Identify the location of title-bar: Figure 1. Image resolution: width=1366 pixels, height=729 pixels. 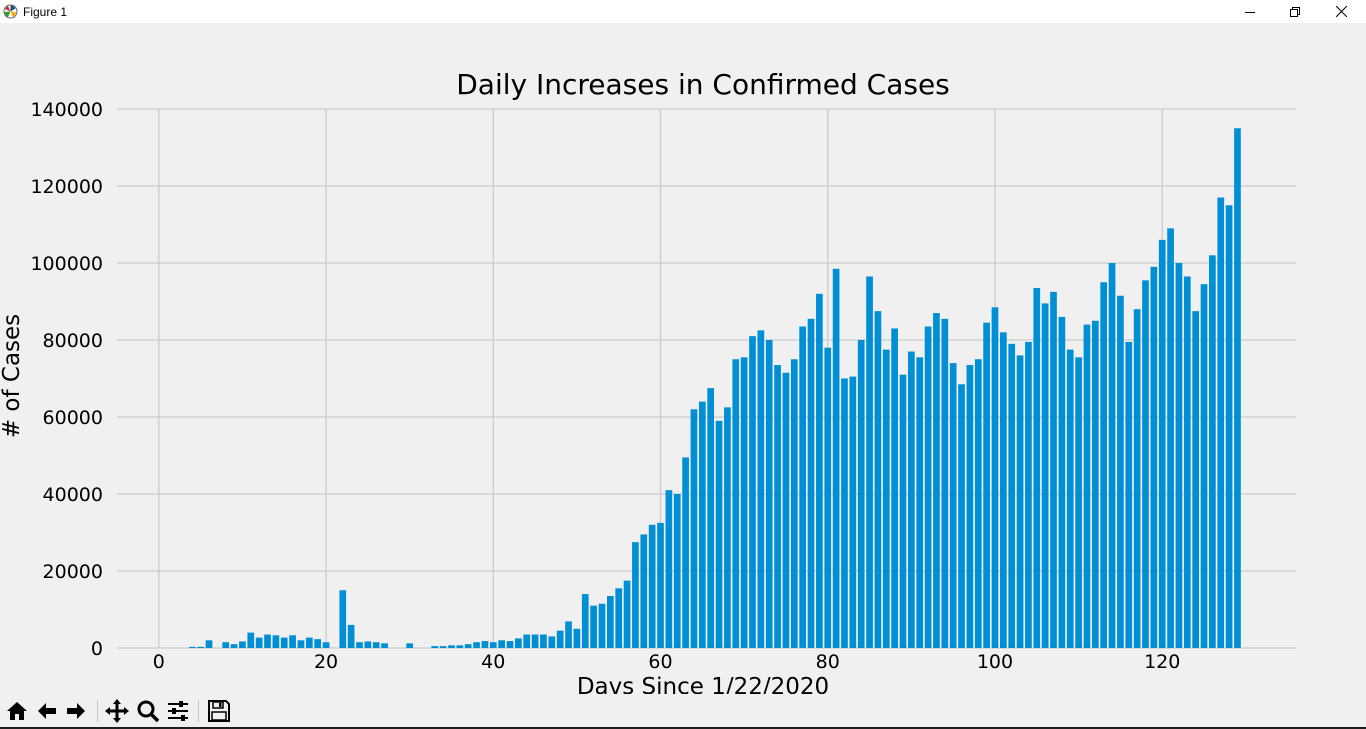
(683, 11).